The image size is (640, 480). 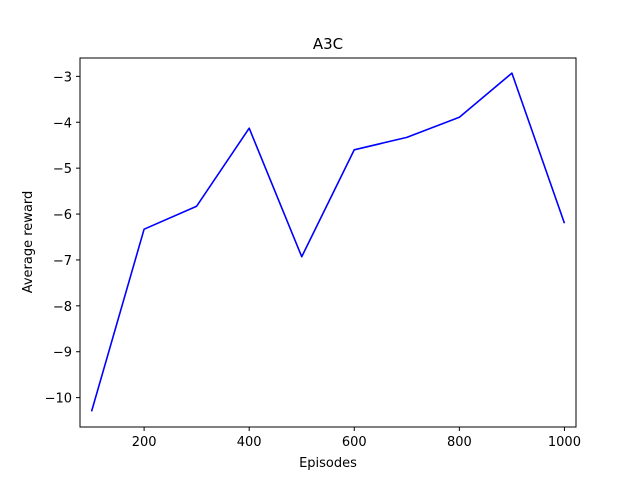 What do you see at coordinates (58, 399) in the screenshot?
I see `y-tick-label: −10` at bounding box center [58, 399].